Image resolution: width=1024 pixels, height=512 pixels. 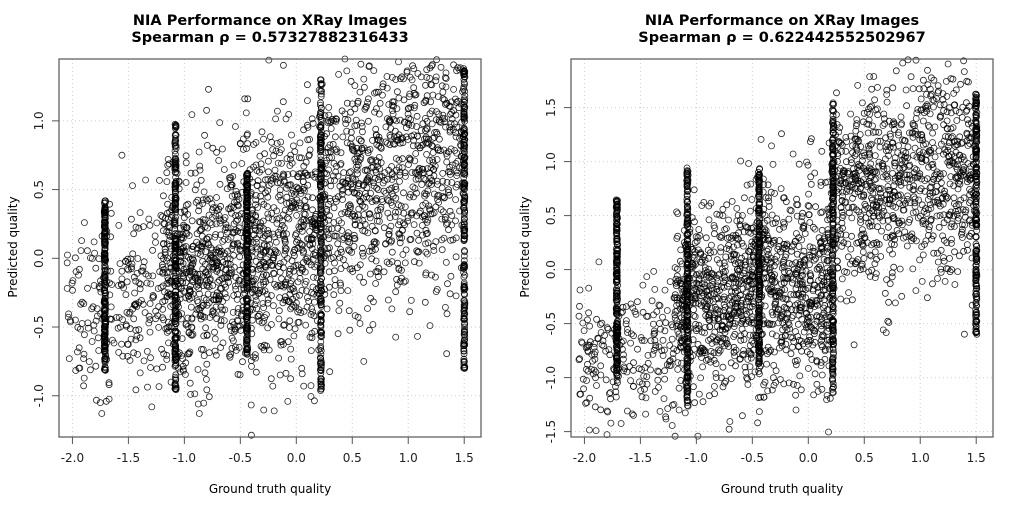 What do you see at coordinates (551, 431) in the screenshot?
I see `y-tick-label: -1.5` at bounding box center [551, 431].